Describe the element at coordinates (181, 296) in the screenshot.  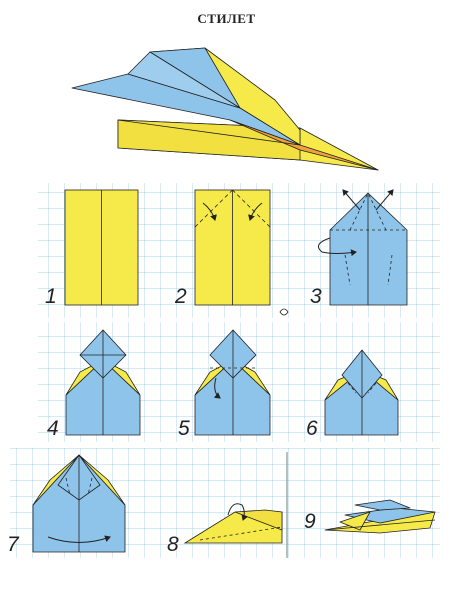
I see `step-number-2: 2` at that location.